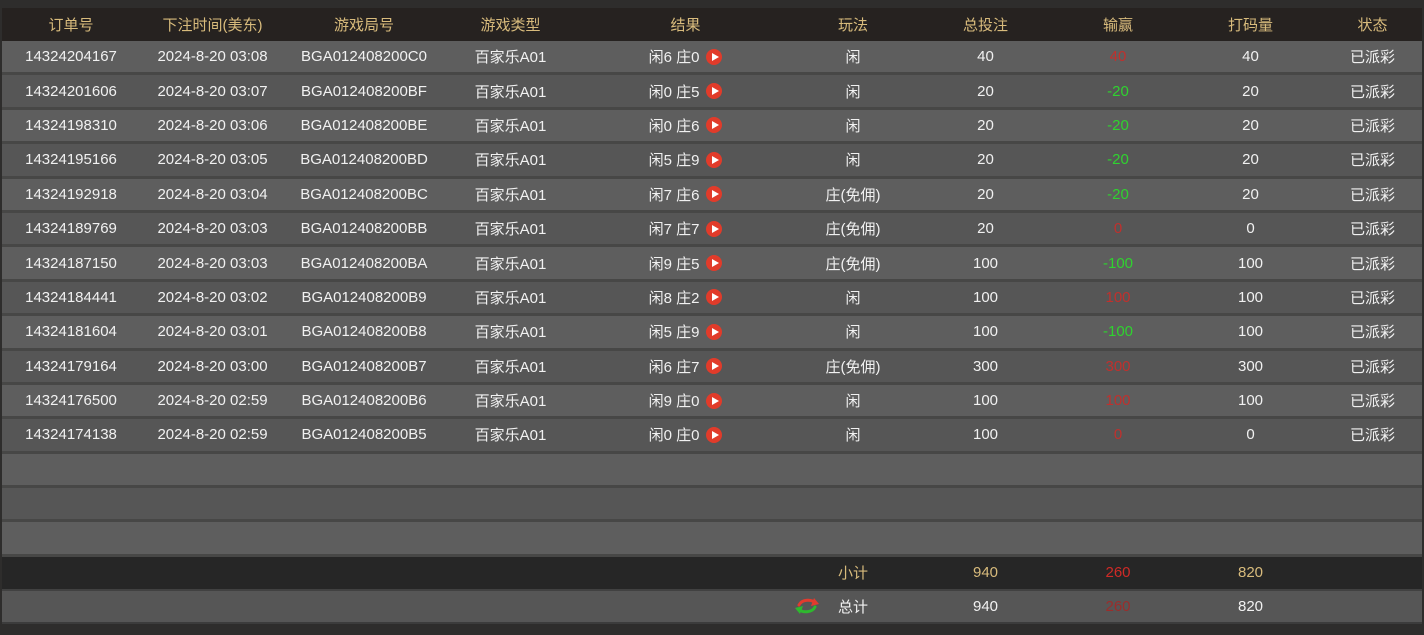 The height and width of the screenshot is (635, 1424). What do you see at coordinates (1250, 229) in the screenshot?
I see `turnover-cell: 0` at bounding box center [1250, 229].